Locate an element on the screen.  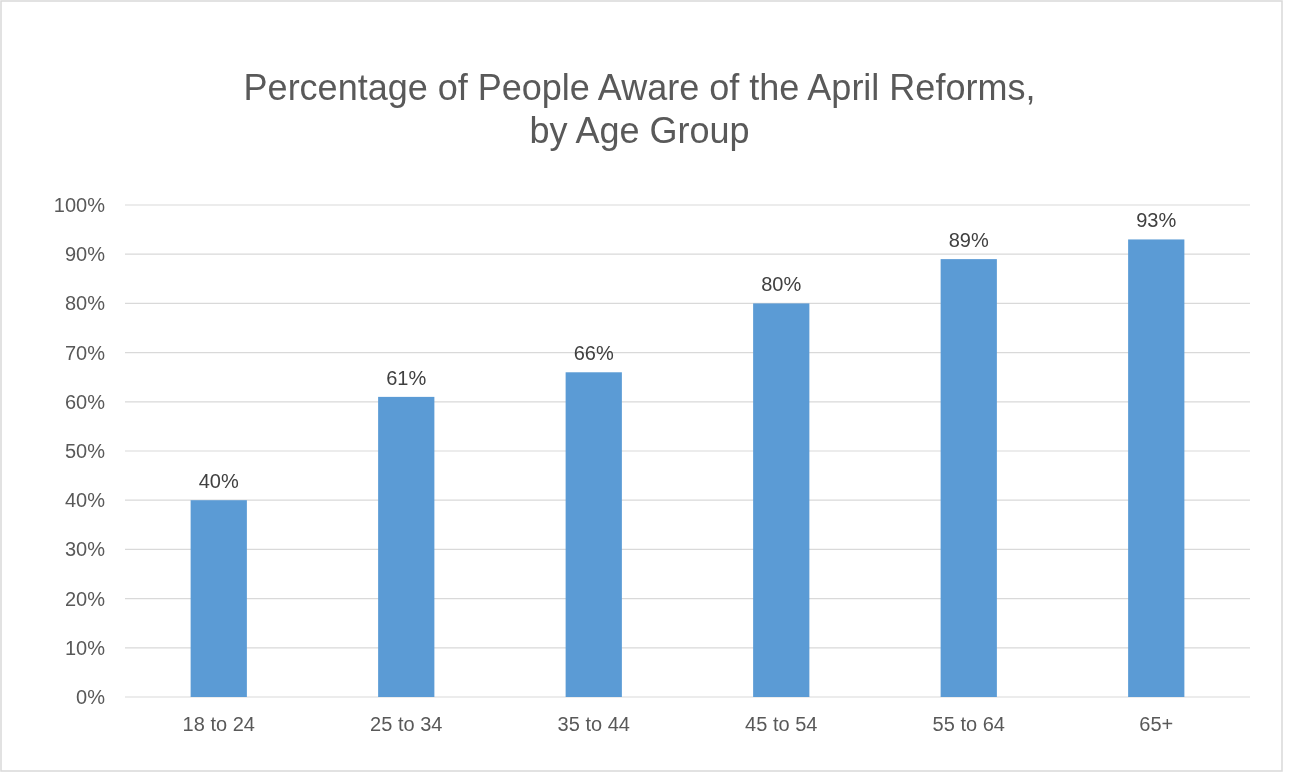
y-tick-label: 0% is located at coordinates (91, 697).